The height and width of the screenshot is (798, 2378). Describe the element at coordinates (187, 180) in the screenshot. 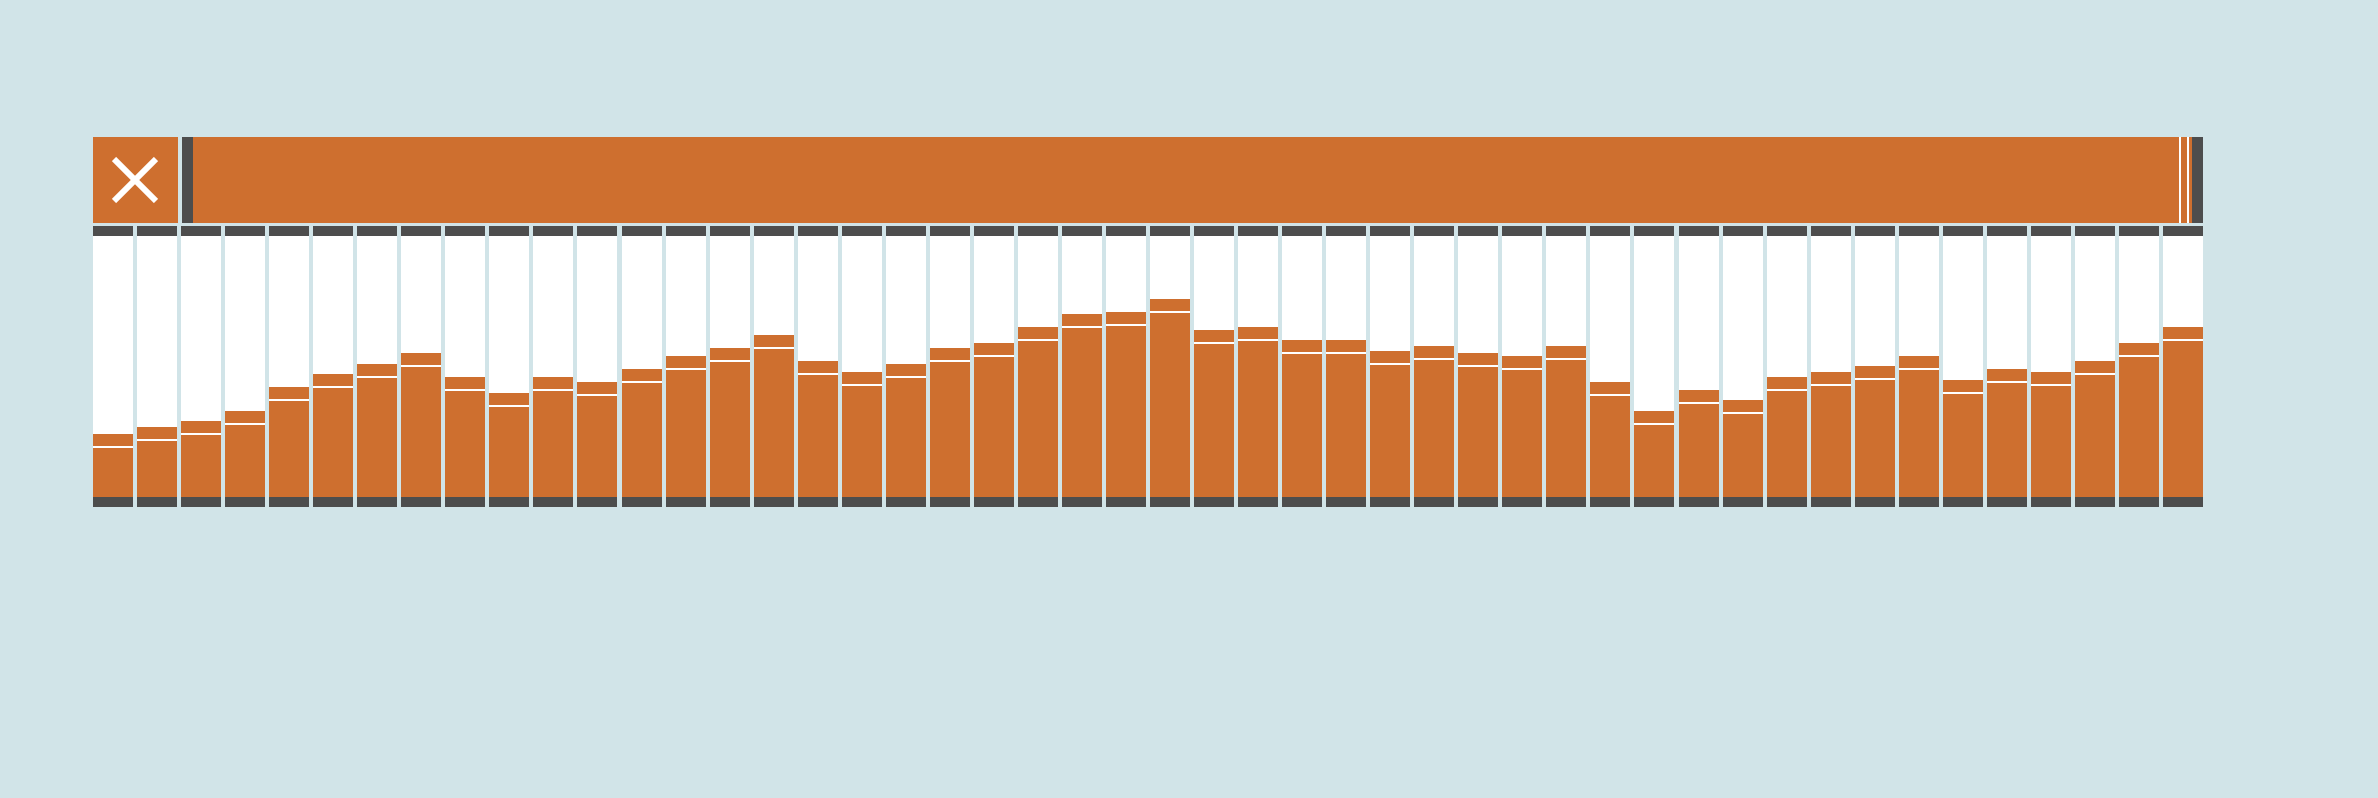

I see `range-start-handle` at that location.